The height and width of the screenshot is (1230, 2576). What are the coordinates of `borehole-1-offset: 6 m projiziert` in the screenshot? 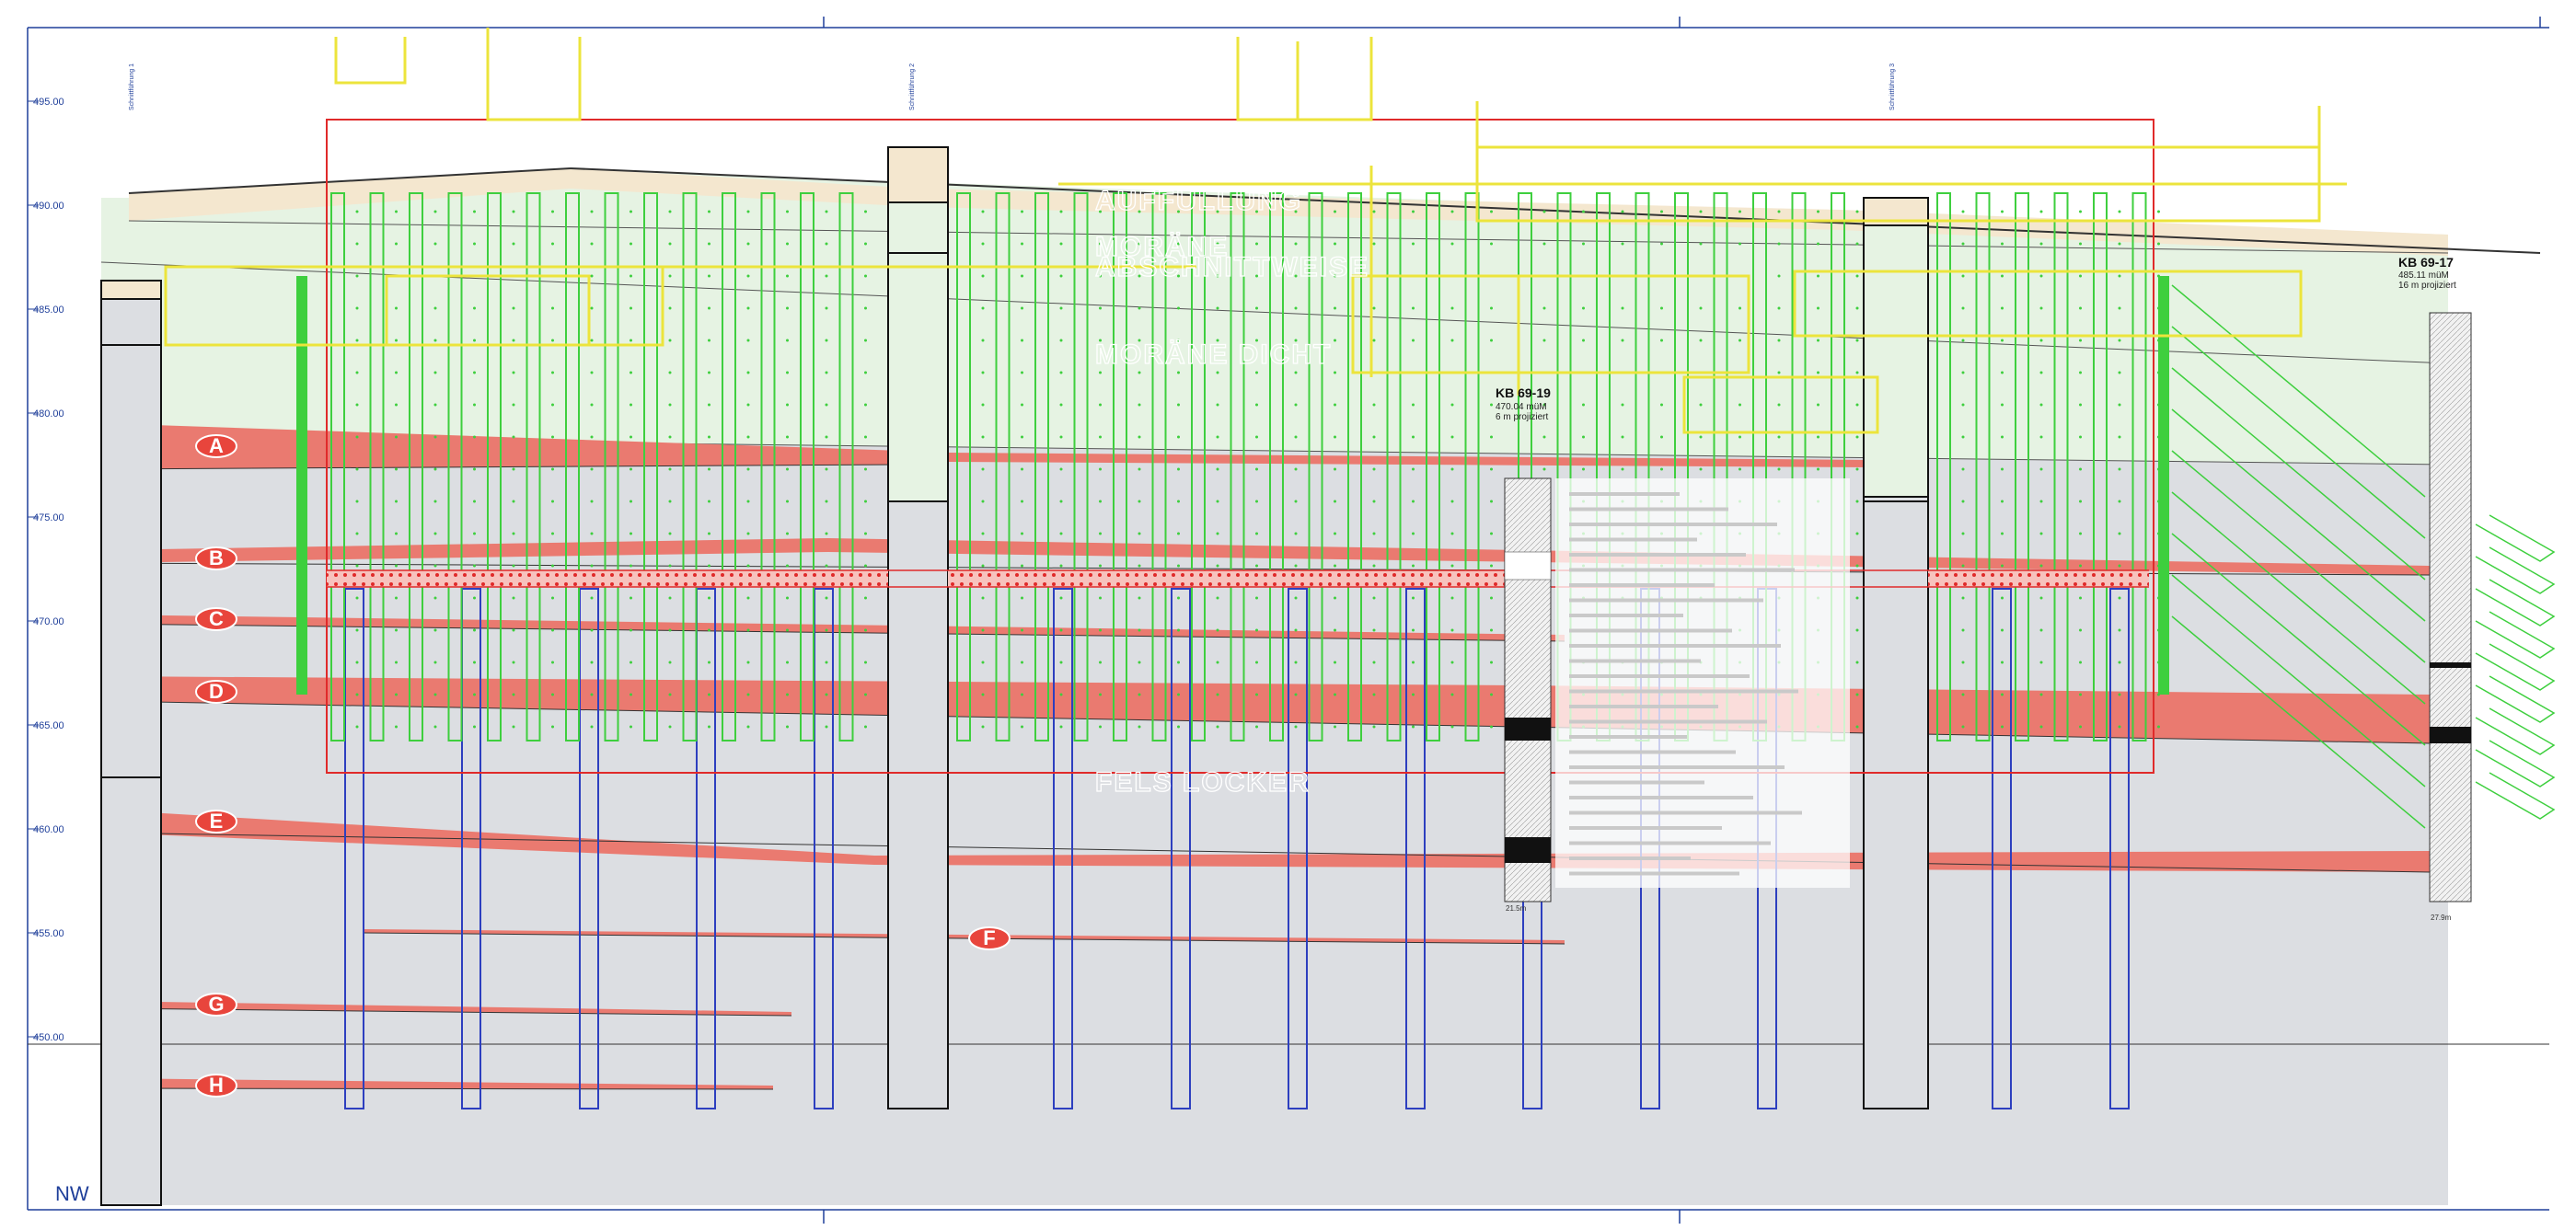 It's located at (1522, 417).